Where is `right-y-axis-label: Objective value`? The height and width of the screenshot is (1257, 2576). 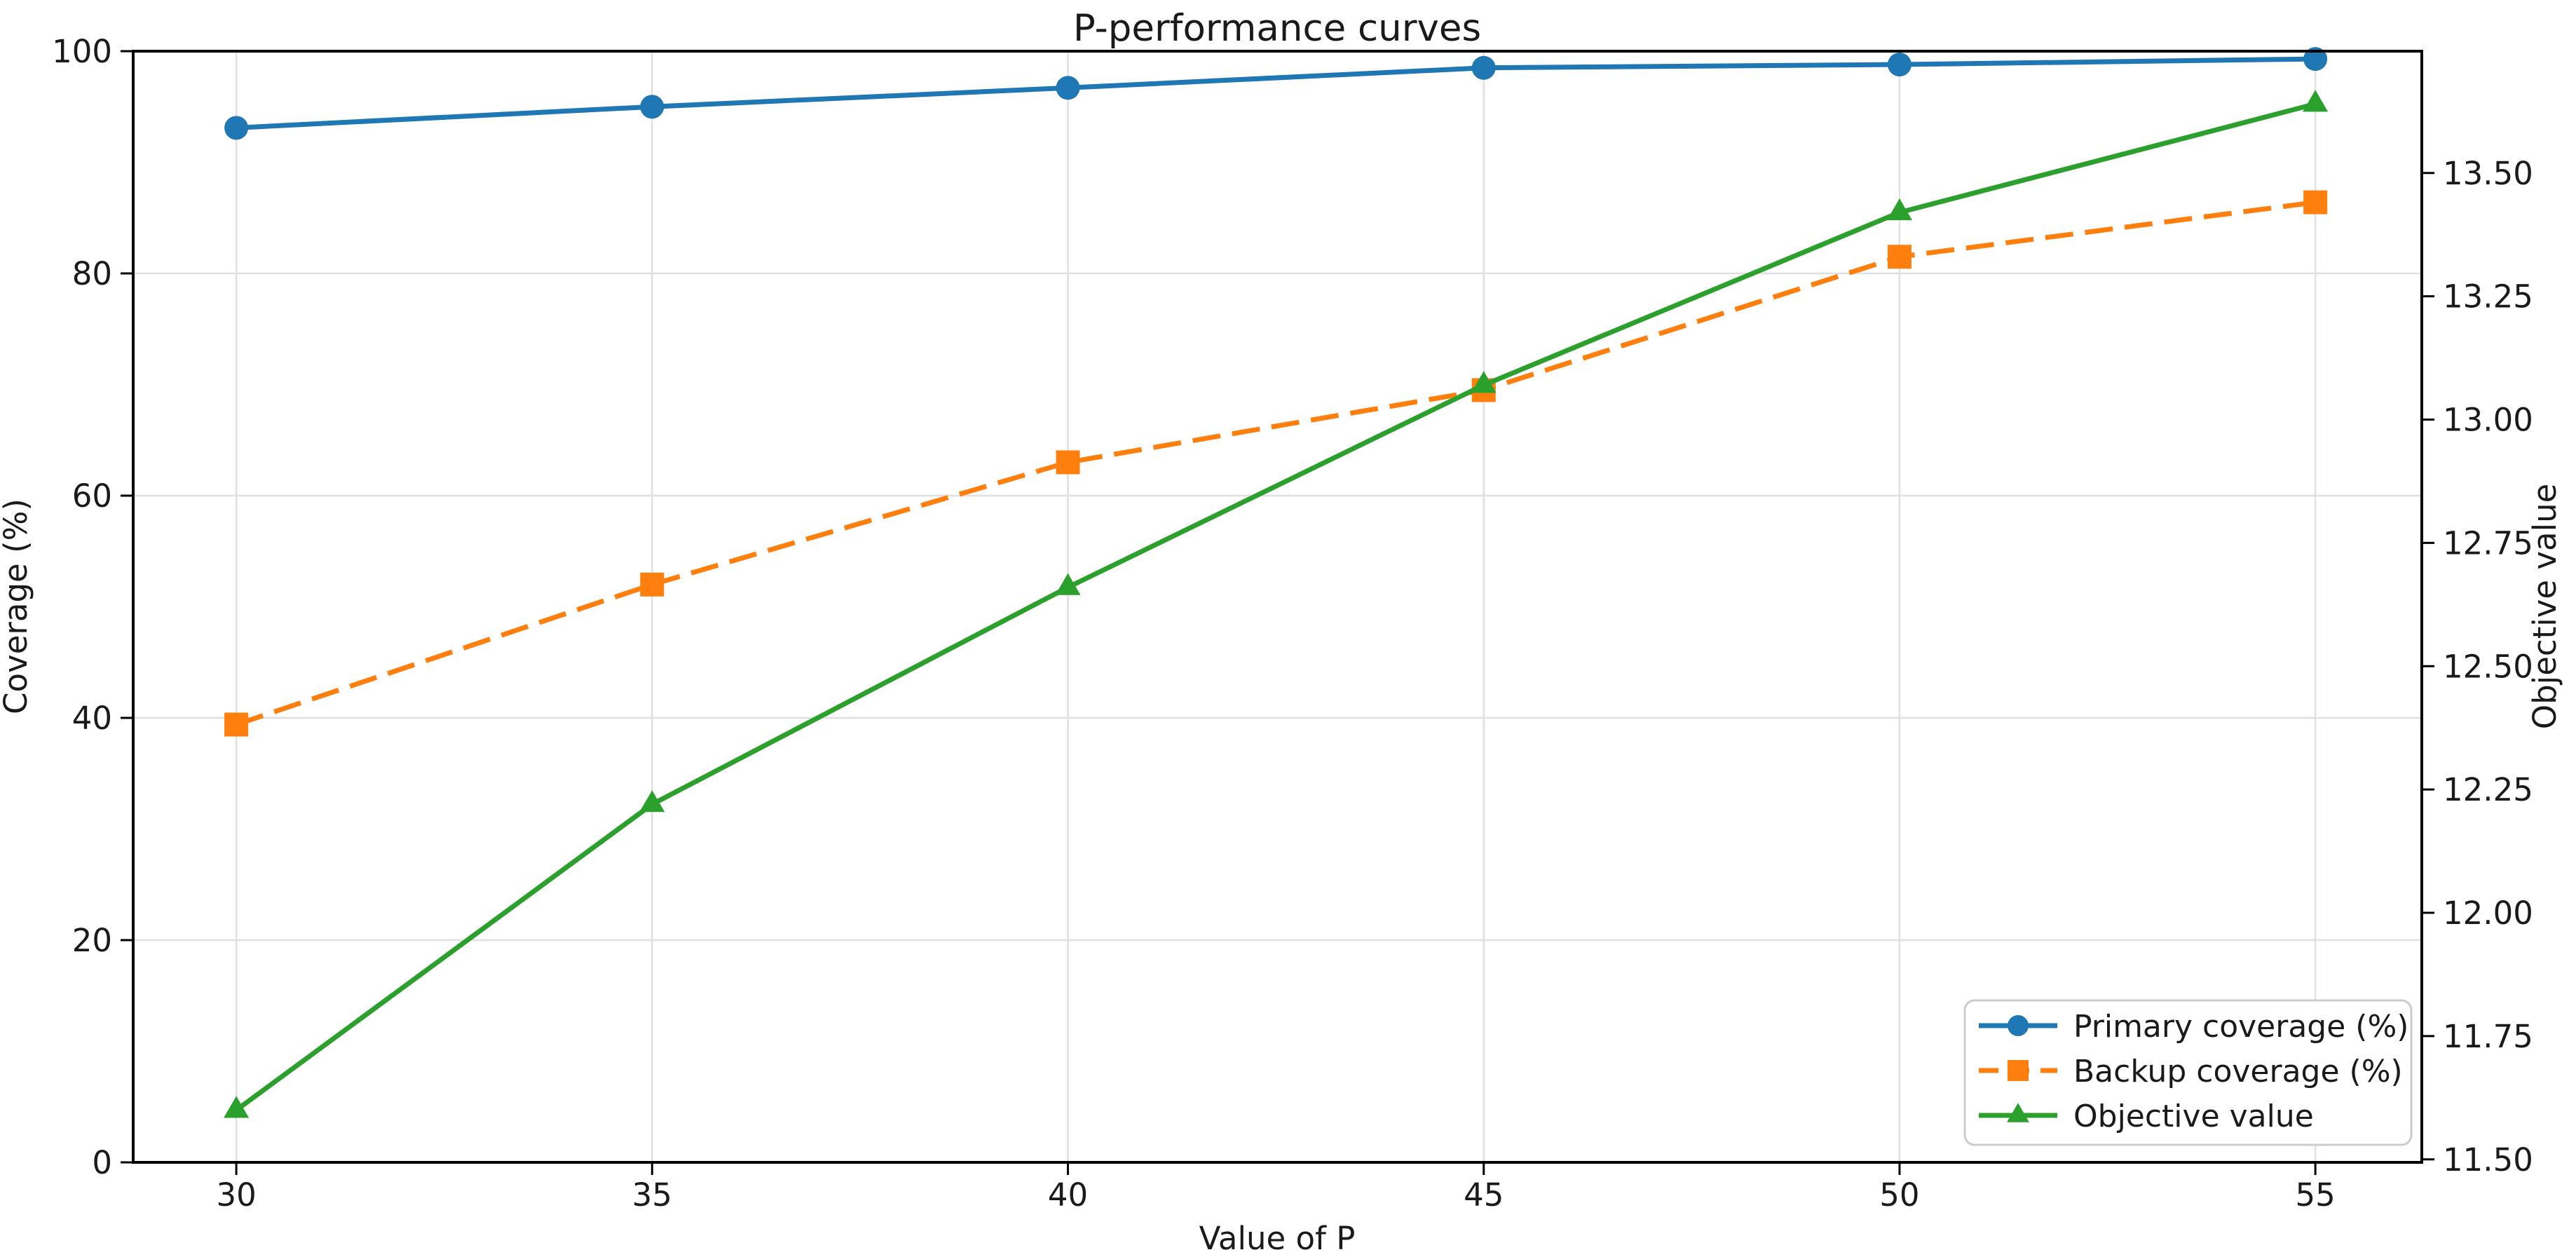 right-y-axis-label: Objective value is located at coordinates (2544, 607).